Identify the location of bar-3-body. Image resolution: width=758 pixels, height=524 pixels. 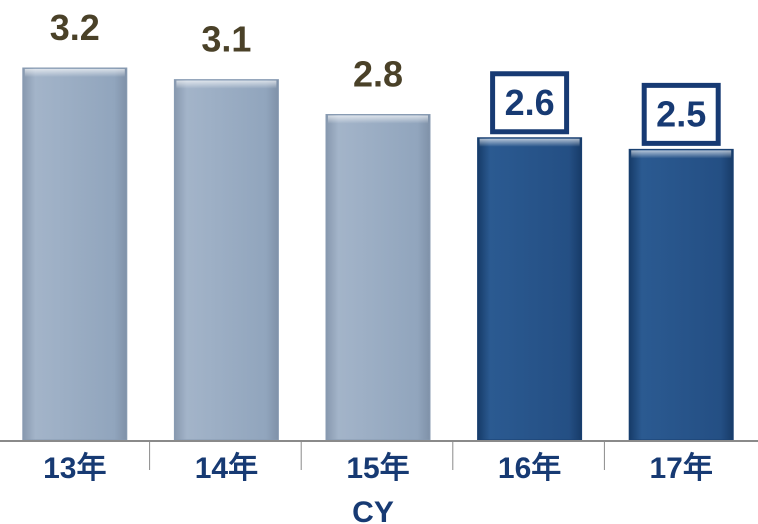
(378, 277).